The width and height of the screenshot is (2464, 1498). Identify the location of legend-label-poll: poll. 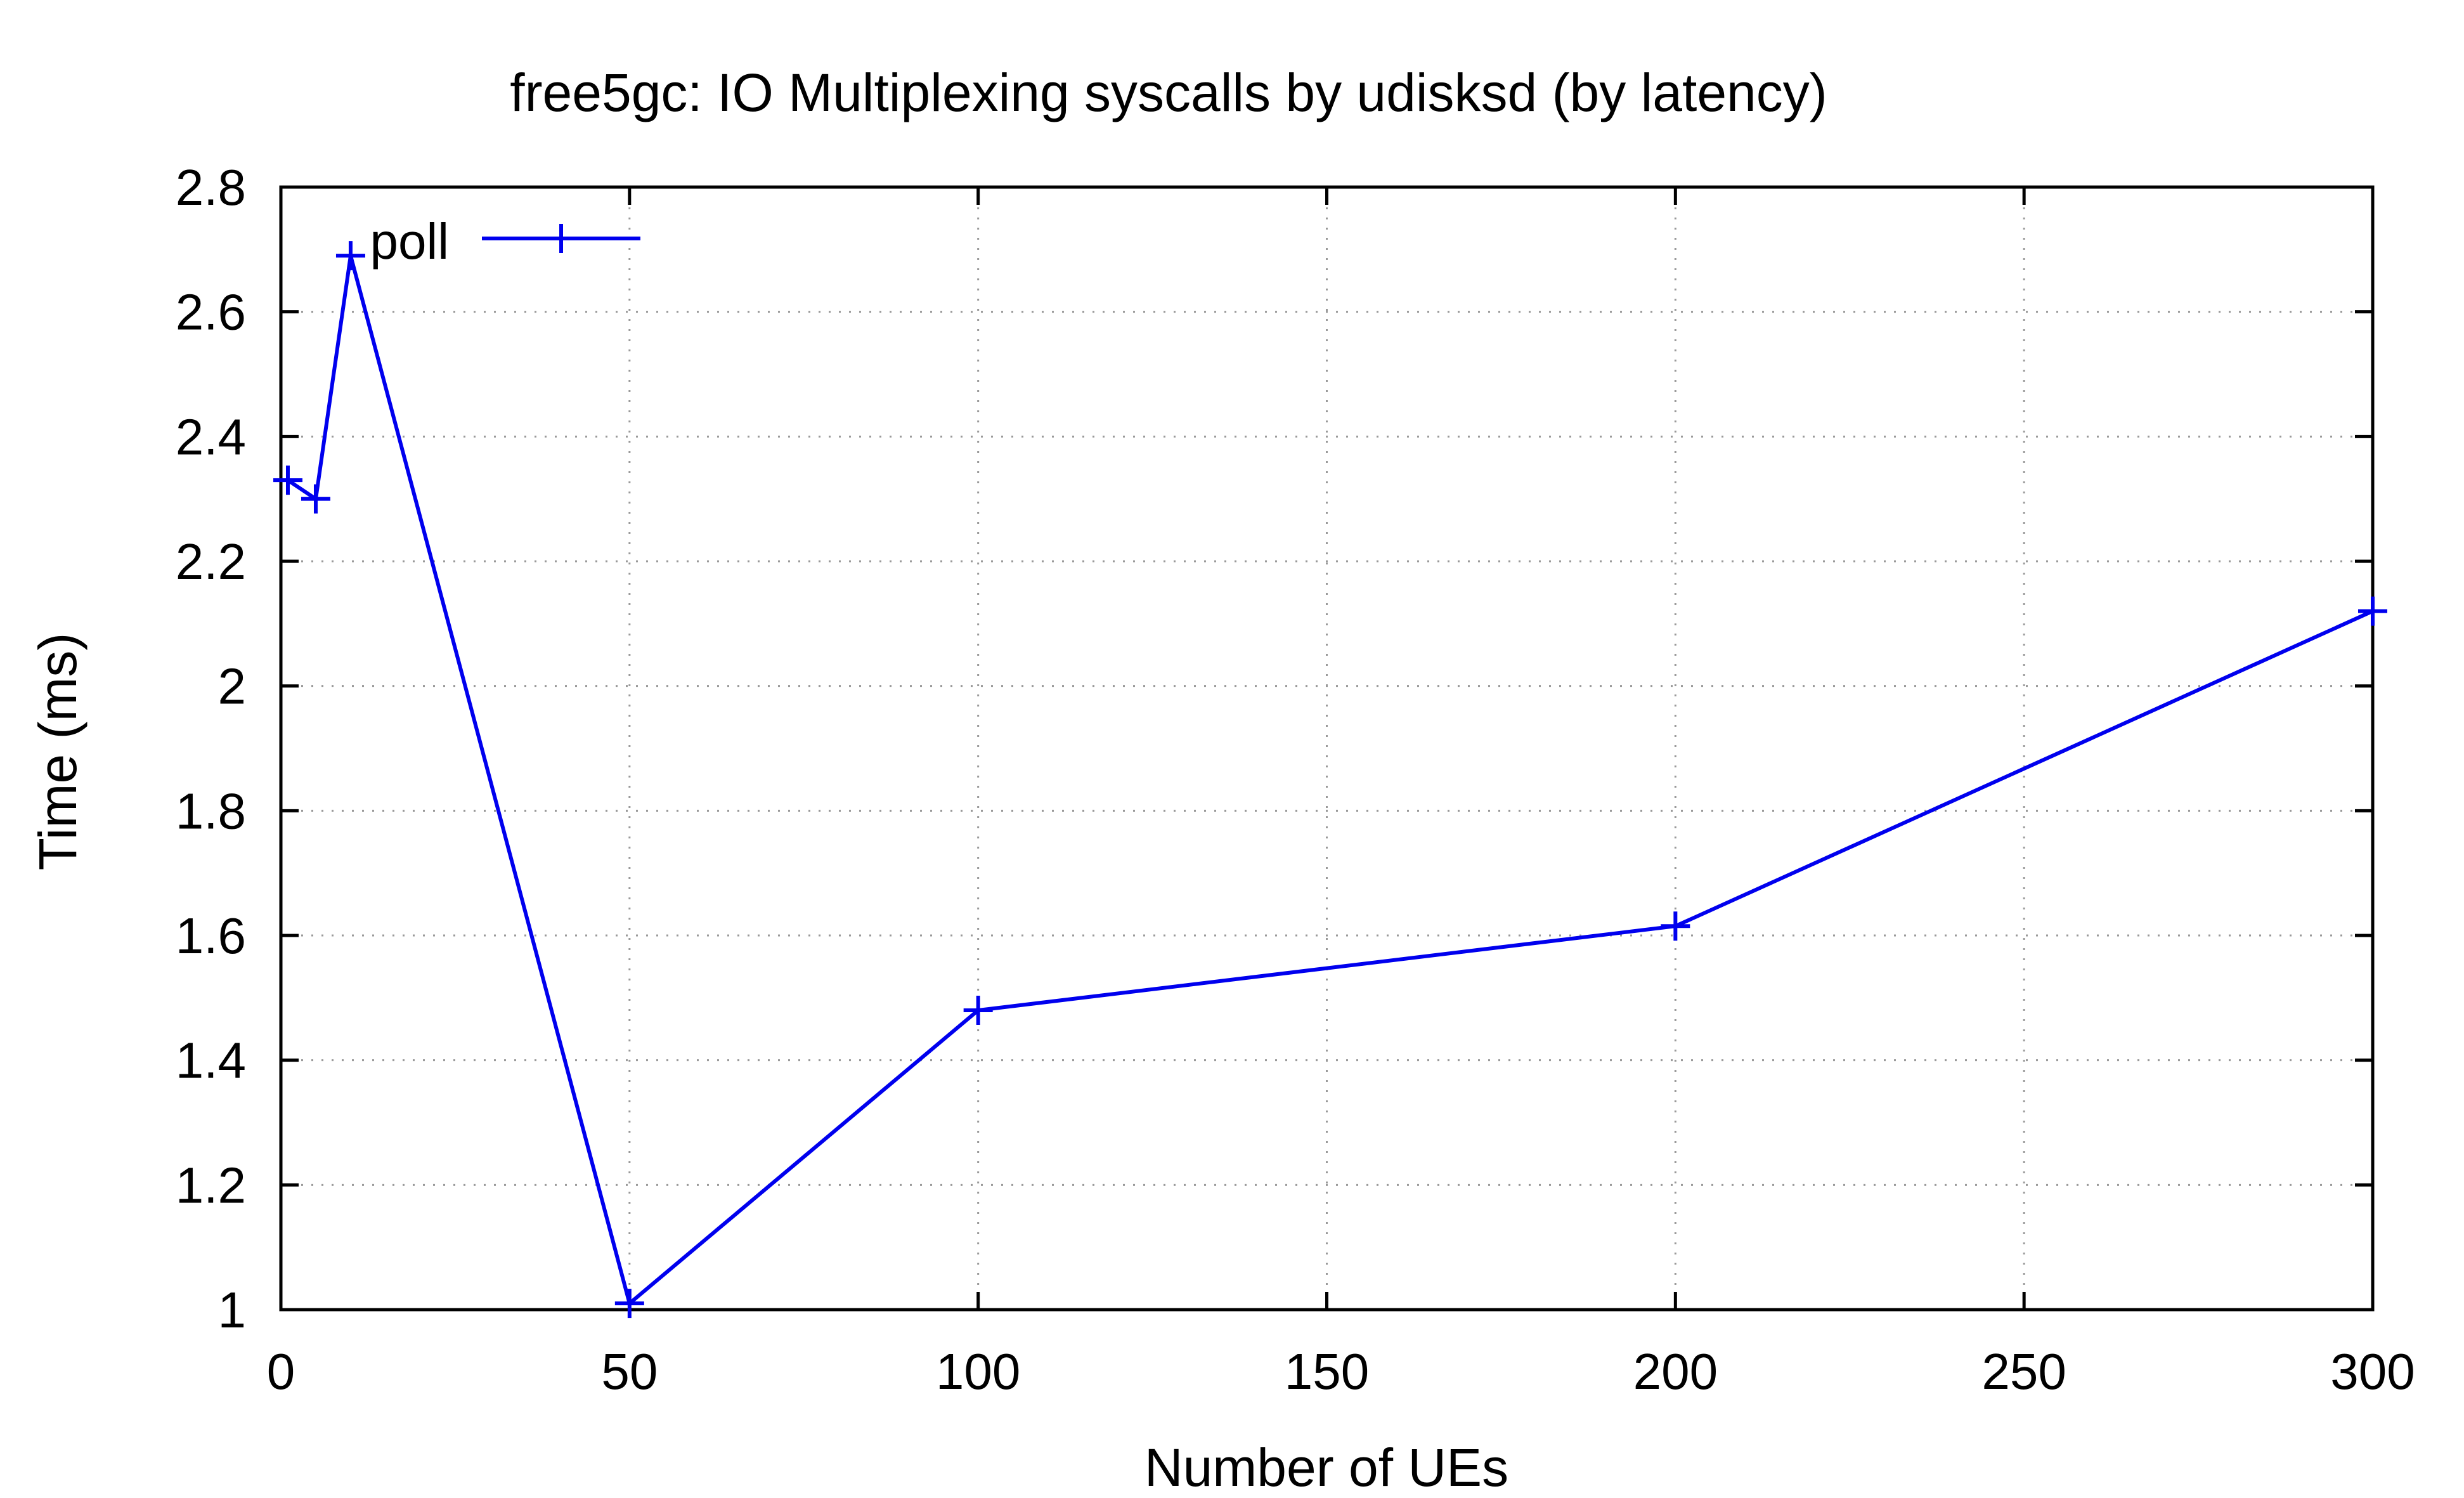
(409, 241).